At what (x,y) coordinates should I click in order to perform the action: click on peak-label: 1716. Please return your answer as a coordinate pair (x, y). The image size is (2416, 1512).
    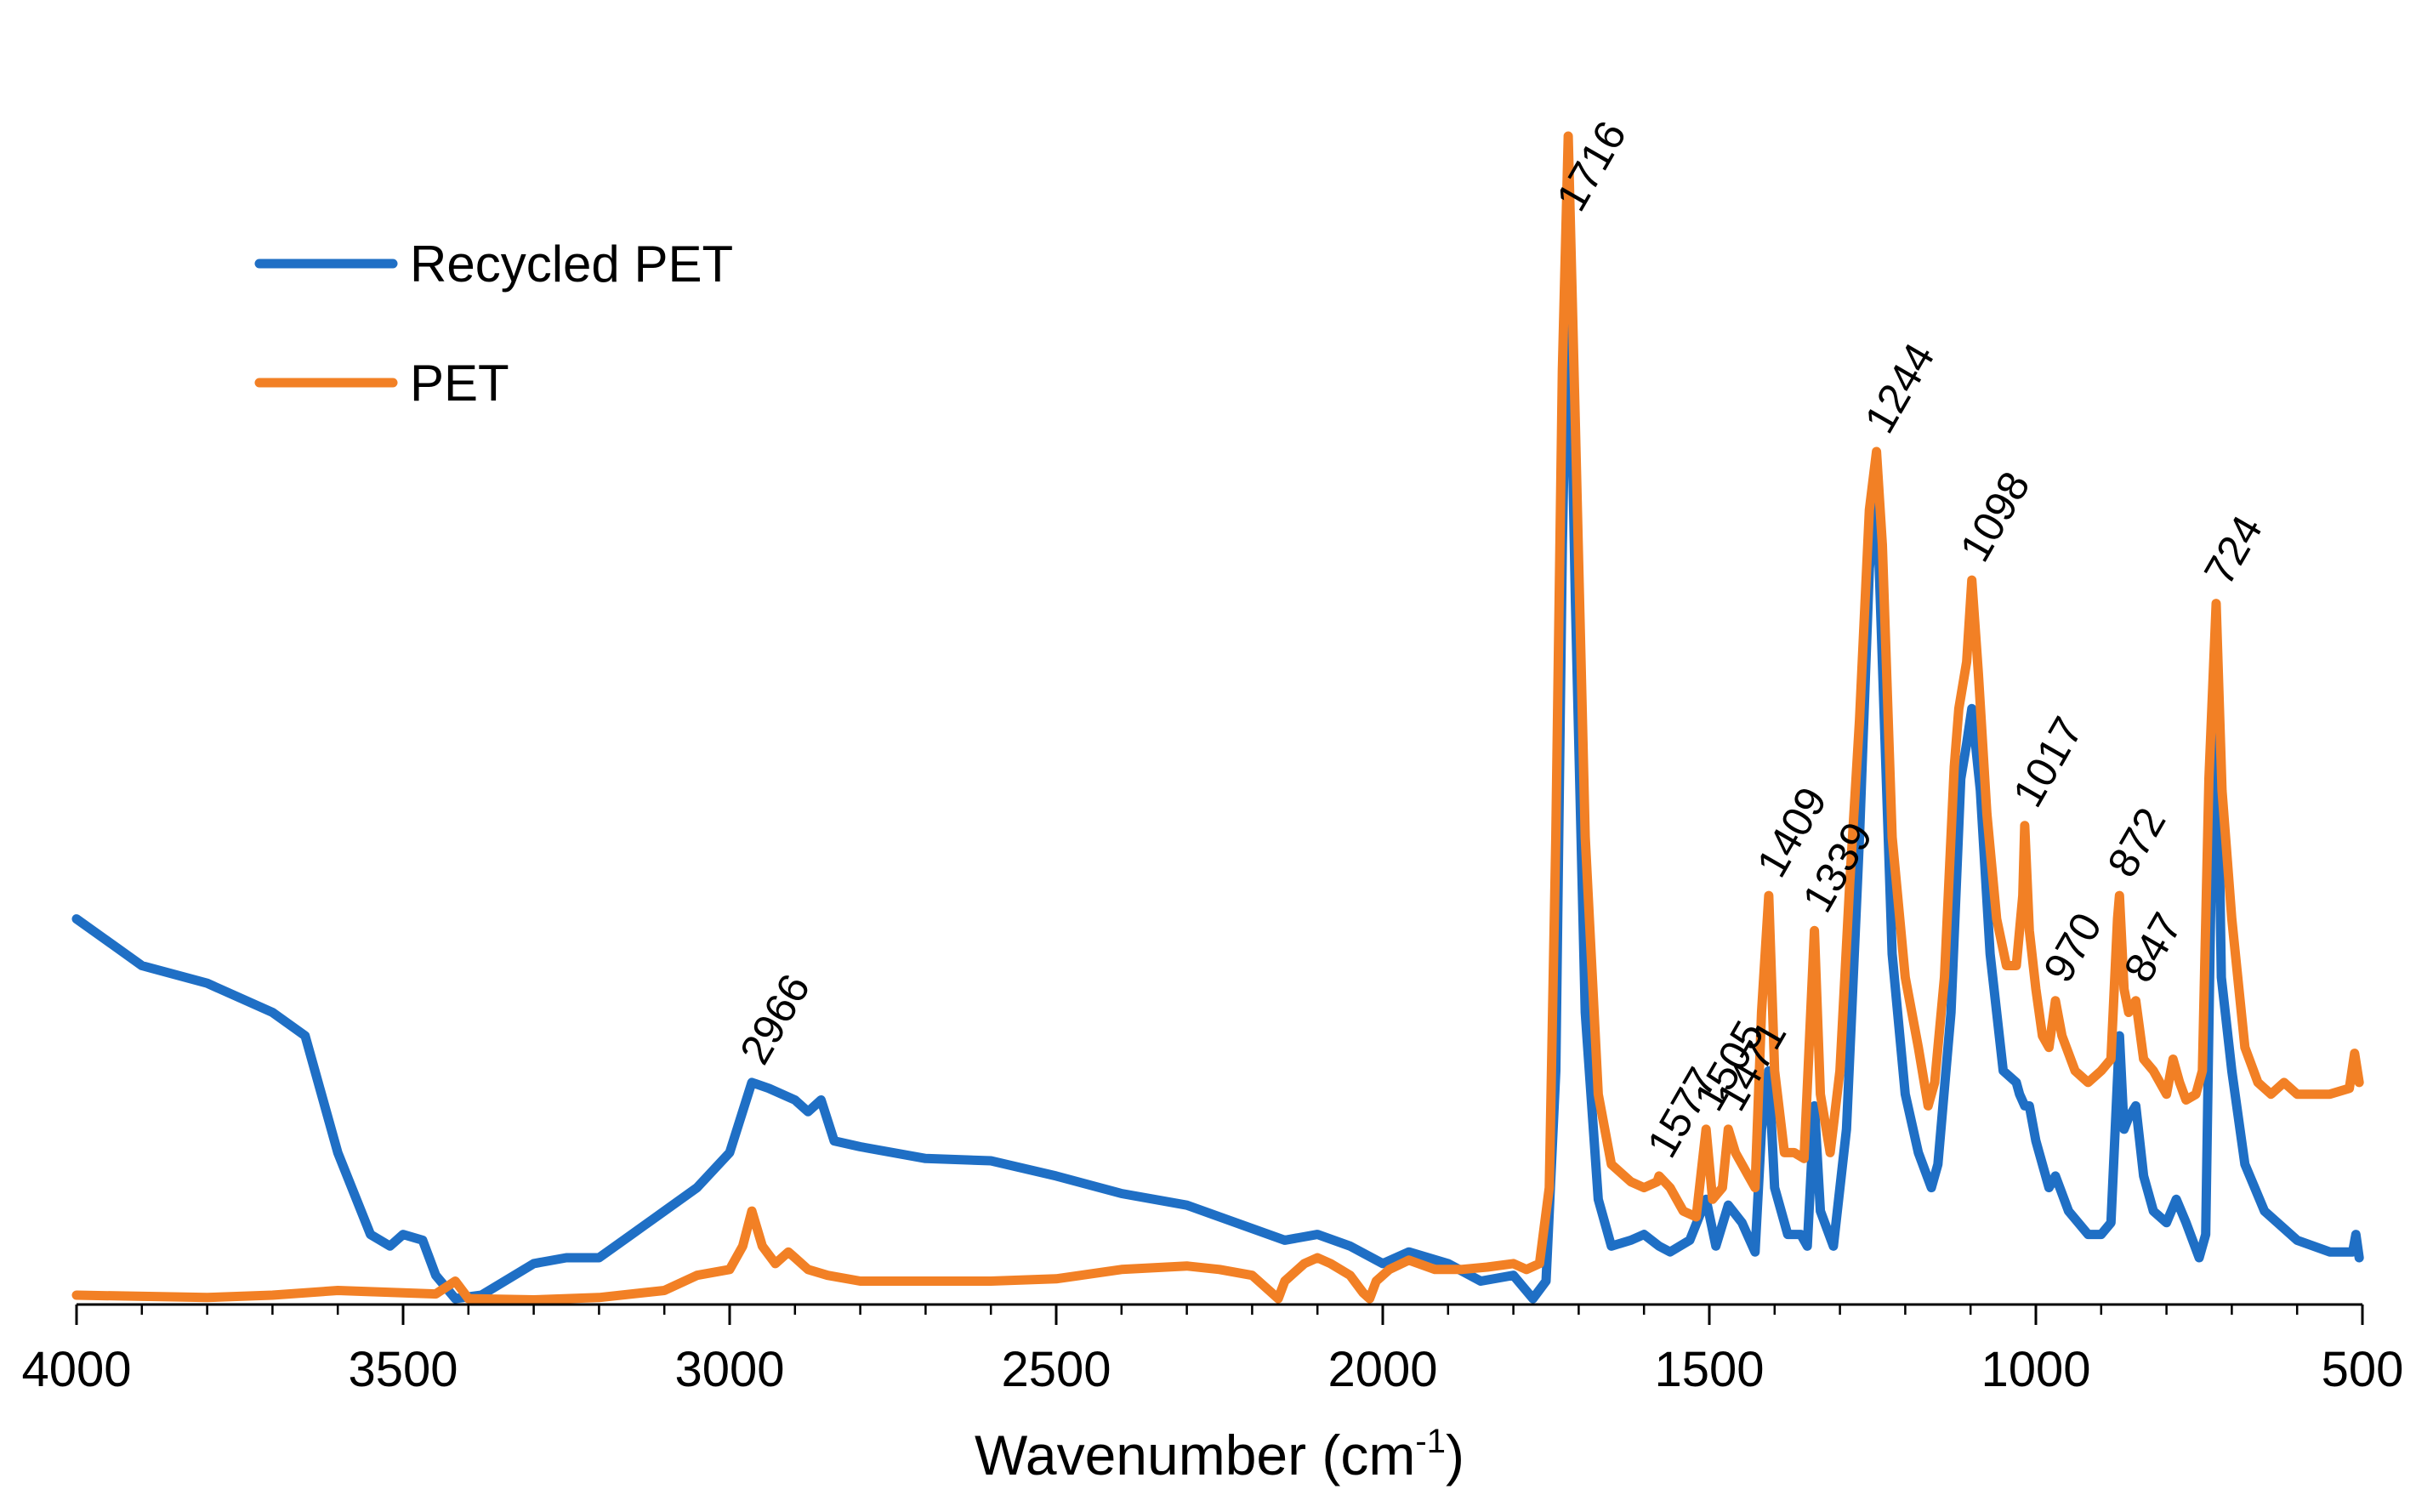
    Looking at the image, I should click on (1591, 166).